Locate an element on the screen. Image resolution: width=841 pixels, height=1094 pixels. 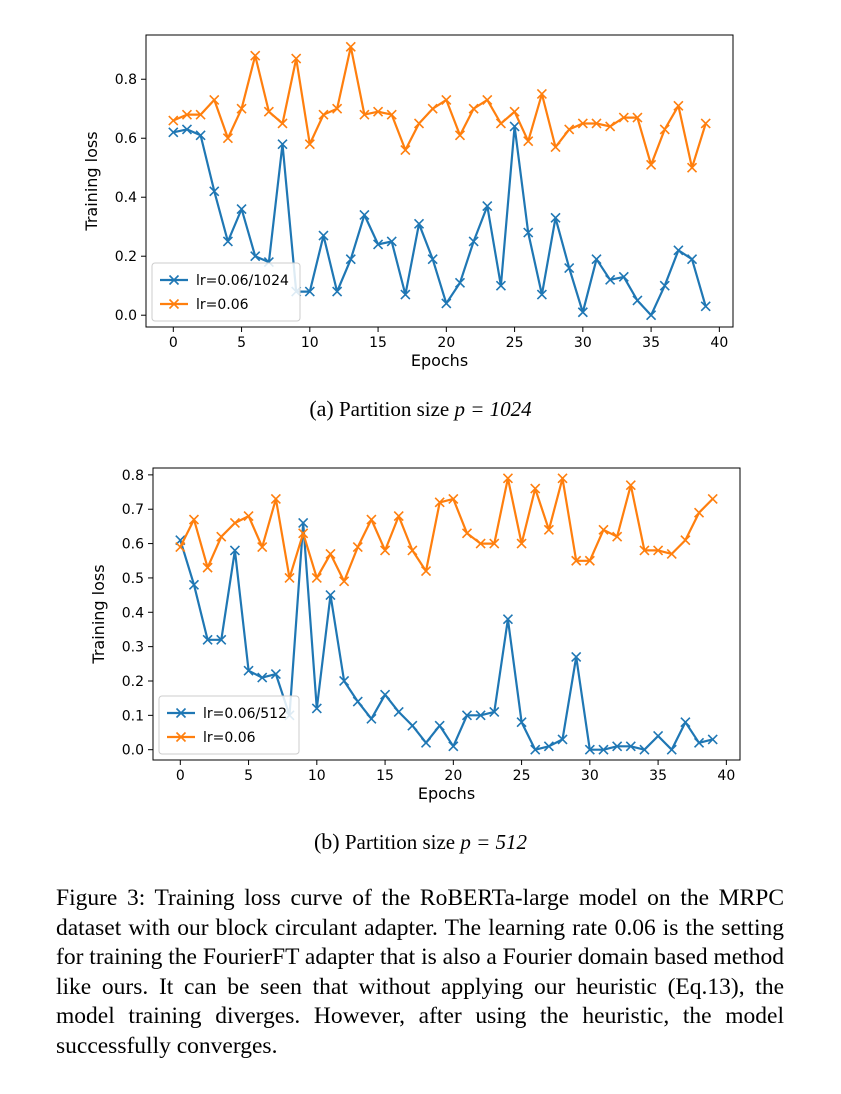
legend-label: lr=0.06/1024 is located at coordinates (242, 281).